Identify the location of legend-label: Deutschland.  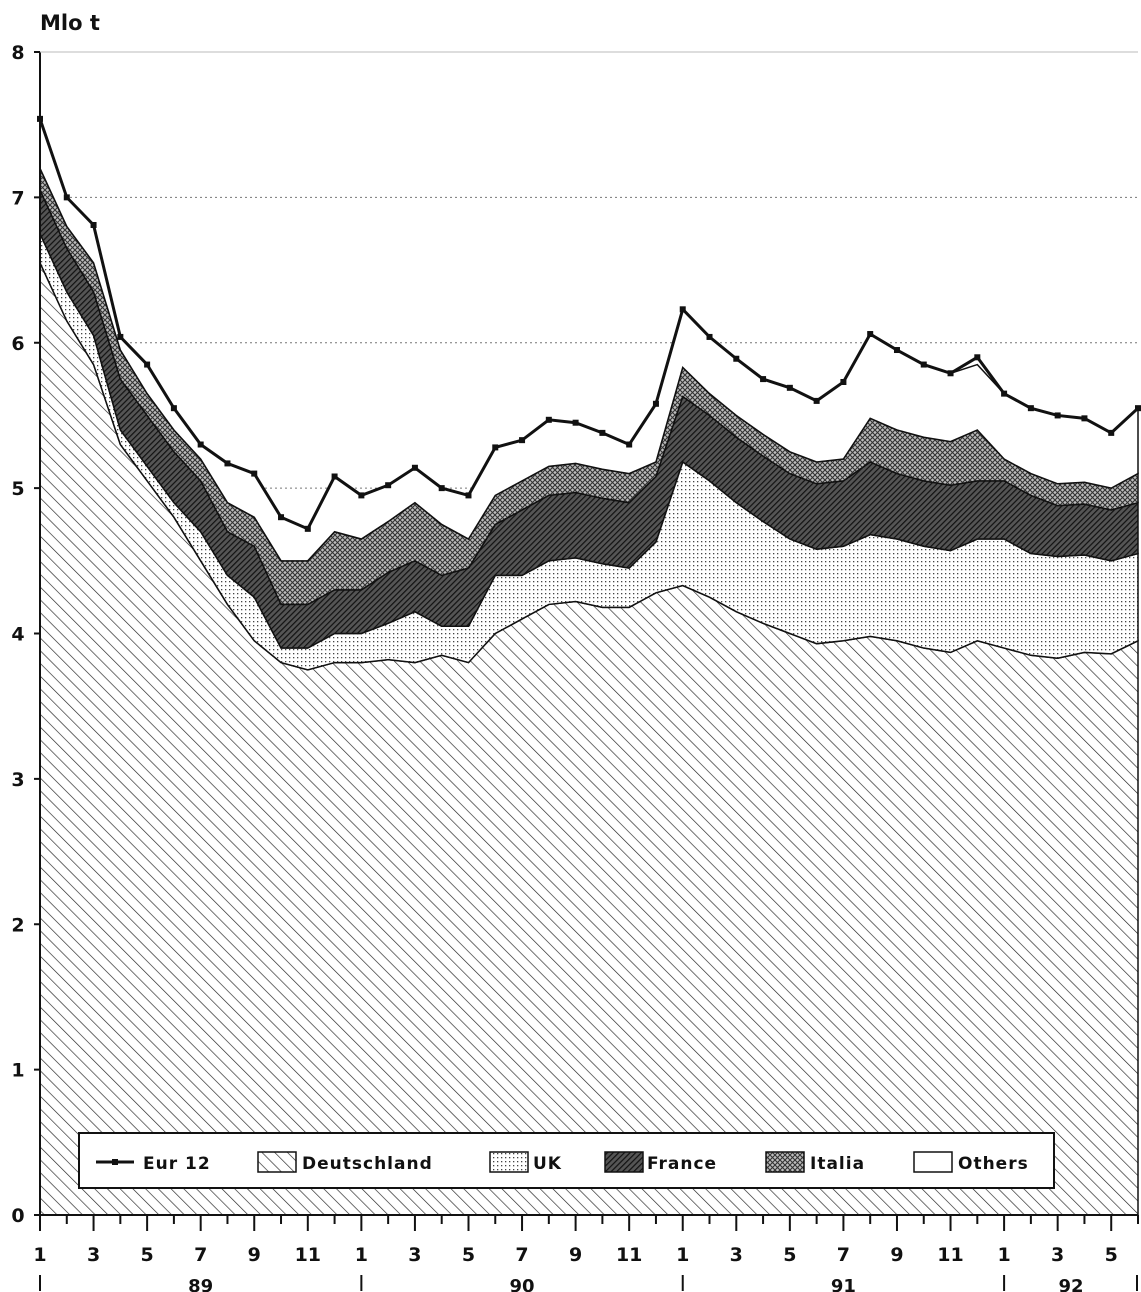
(367, 1164).